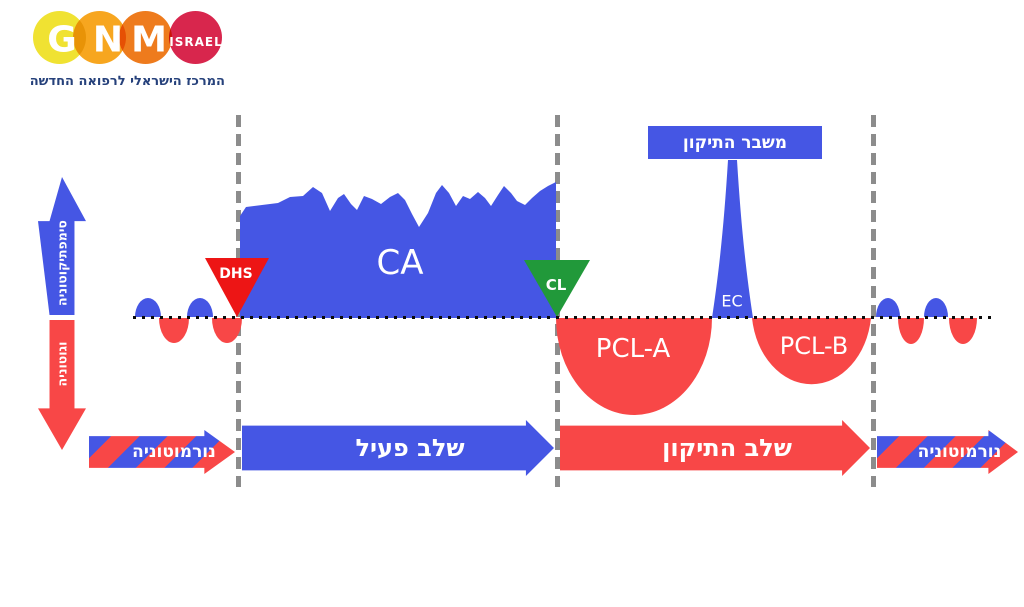  What do you see at coordinates (62, 40) in the screenshot?
I see `logo-letter-g: G` at bounding box center [62, 40].